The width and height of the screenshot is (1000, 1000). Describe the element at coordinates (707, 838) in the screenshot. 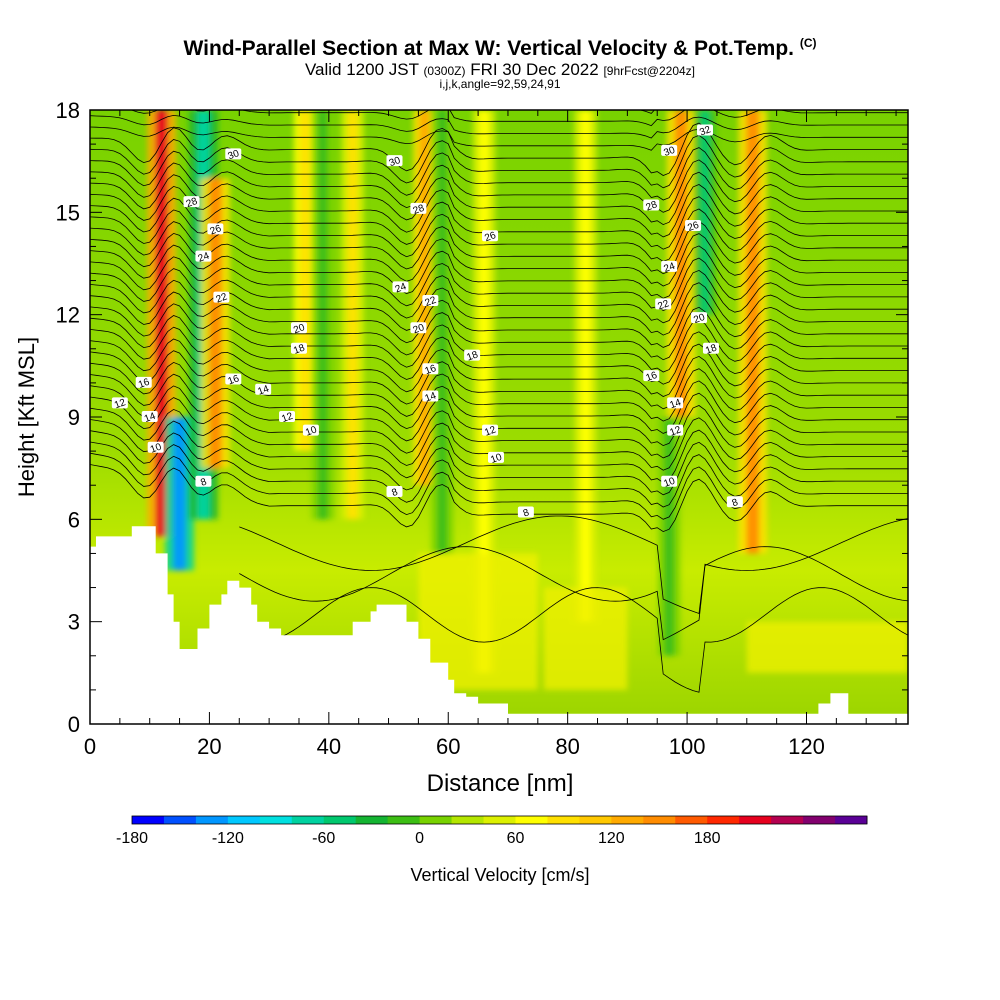

I see `colorbar-tick-label: 180` at that location.